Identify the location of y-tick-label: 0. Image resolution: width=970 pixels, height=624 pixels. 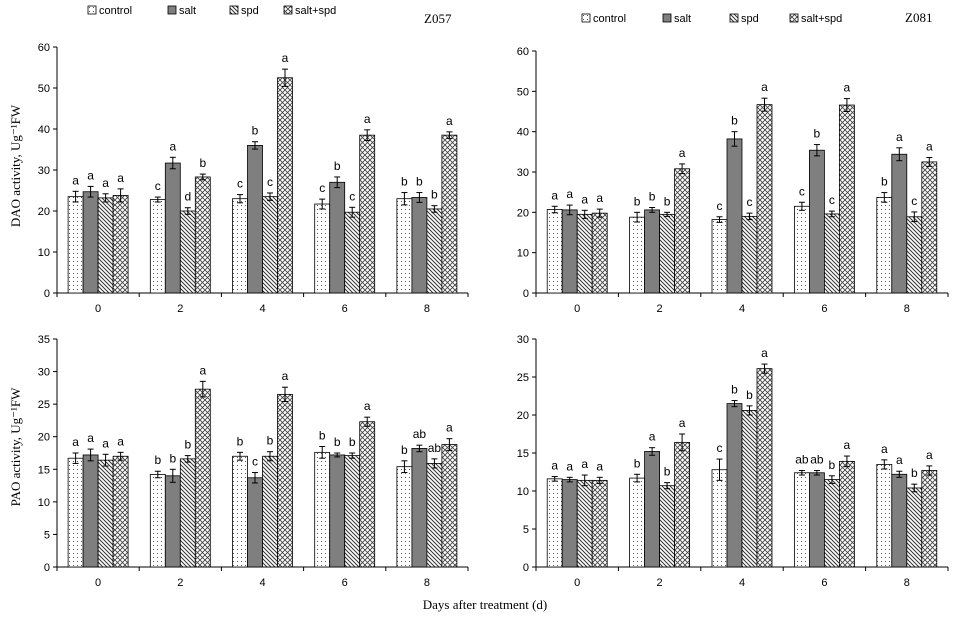
(526, 294).